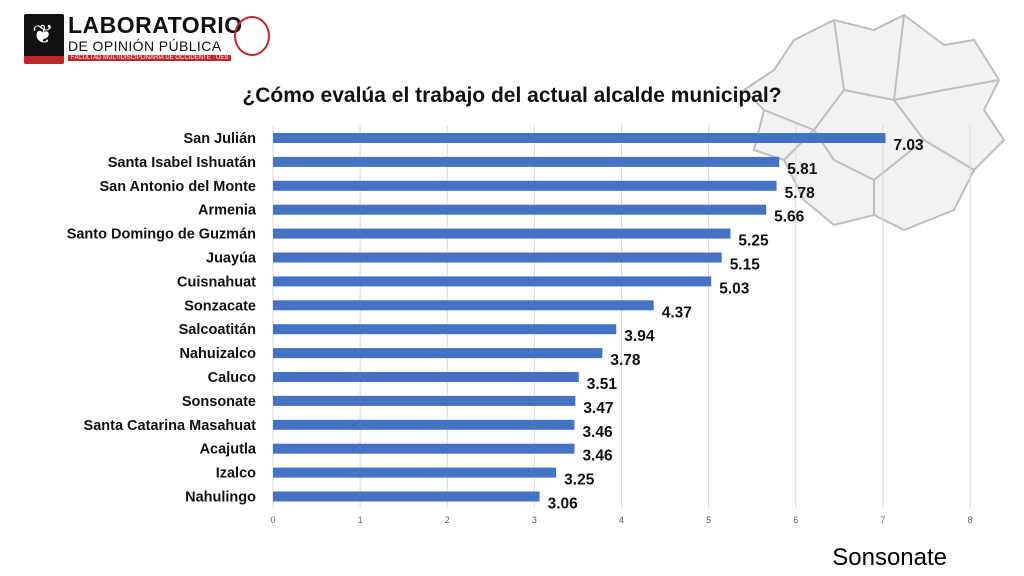 The width and height of the screenshot is (1024, 576). Describe the element at coordinates (216, 282) in the screenshot. I see `category-label: Cuisnahuat` at that location.